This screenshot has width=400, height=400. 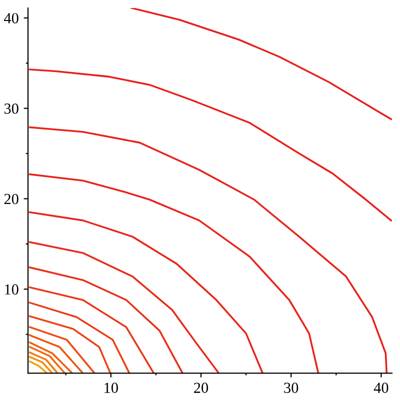 What do you see at coordinates (201, 387) in the screenshot?
I see `x-tick-label: 20` at bounding box center [201, 387].